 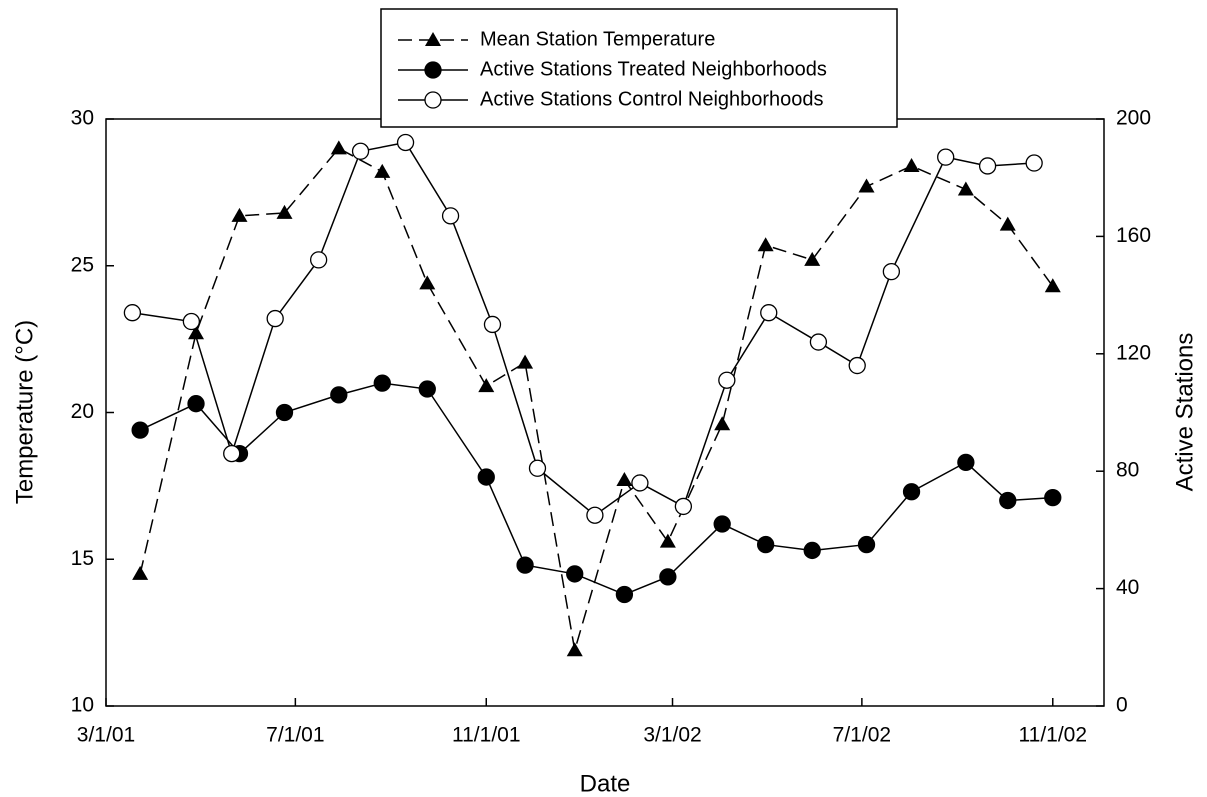 I want to click on y2-axis-title: Active Stations, so click(x=1184, y=412).